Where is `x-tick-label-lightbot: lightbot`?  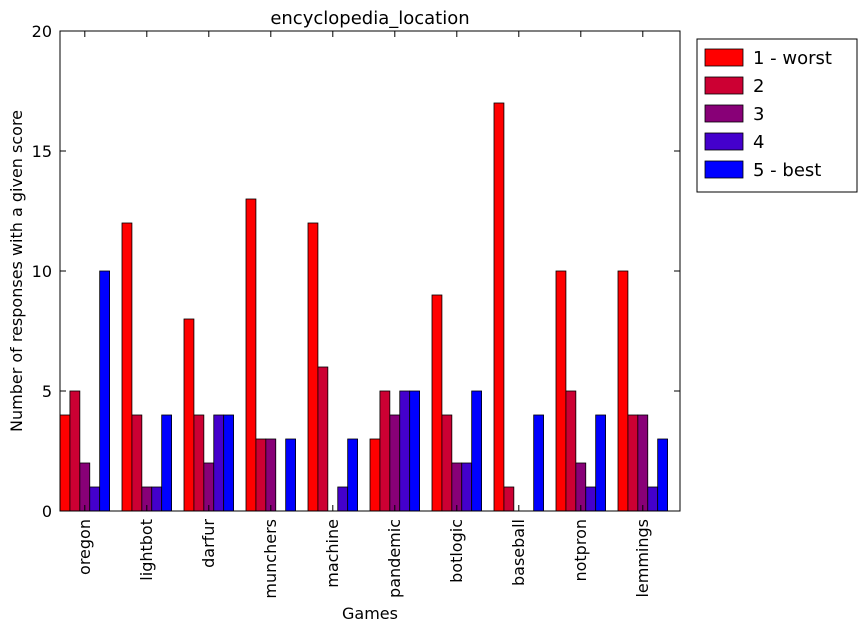 x-tick-label-lightbot: lightbot is located at coordinates (146, 550).